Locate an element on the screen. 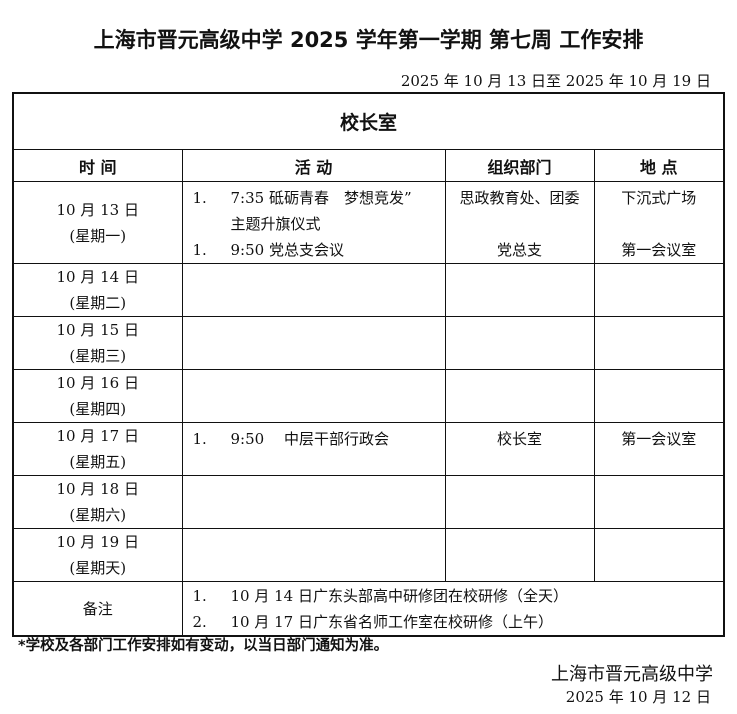 This screenshot has width=737, height=714. date-cell: 10 月 15 日 (星期三) is located at coordinates (97, 343).